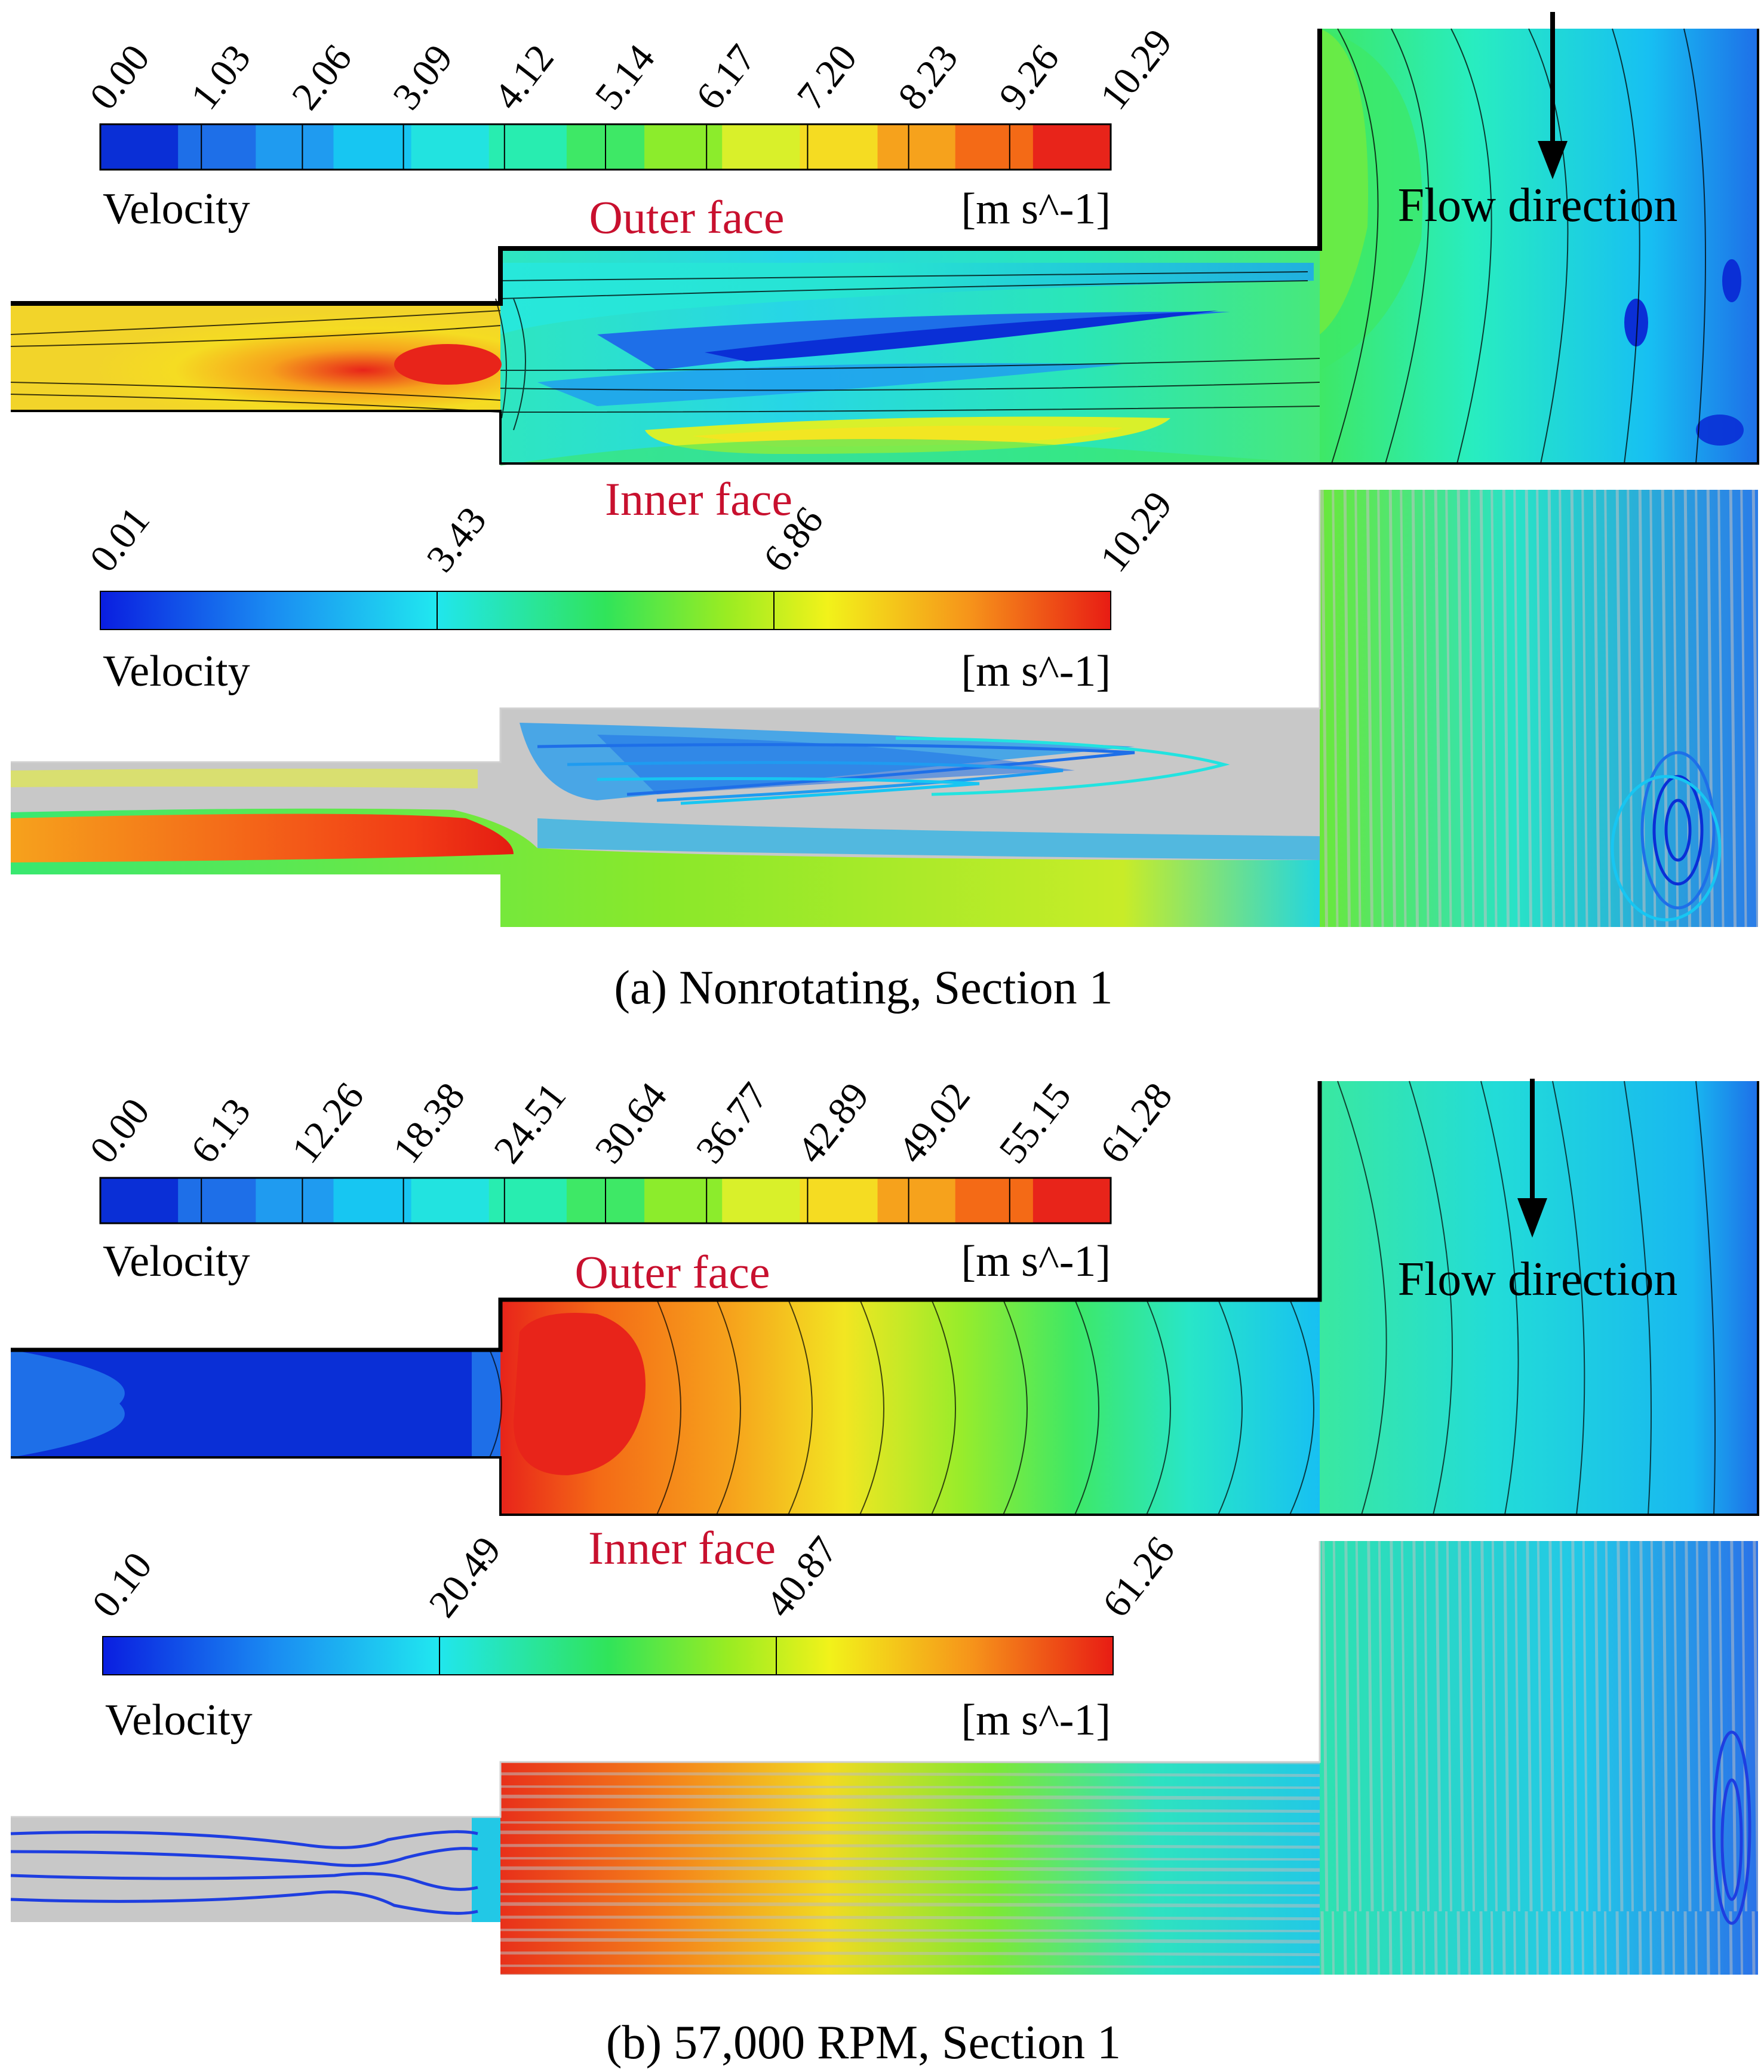  Describe the element at coordinates (429, 1123) in the screenshot. I see `legend-b-outer-tick-label: 18.38` at that location.